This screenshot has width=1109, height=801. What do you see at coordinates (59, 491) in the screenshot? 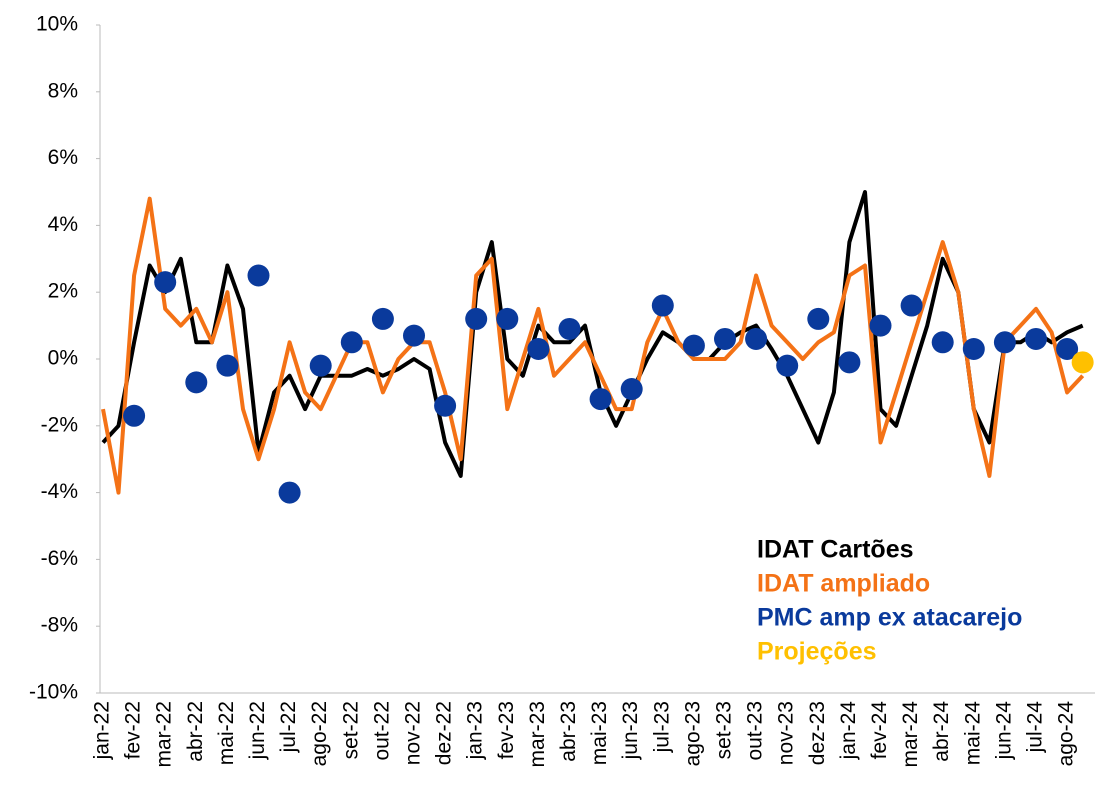
I see `y-tick-label: -4%` at bounding box center [59, 491].